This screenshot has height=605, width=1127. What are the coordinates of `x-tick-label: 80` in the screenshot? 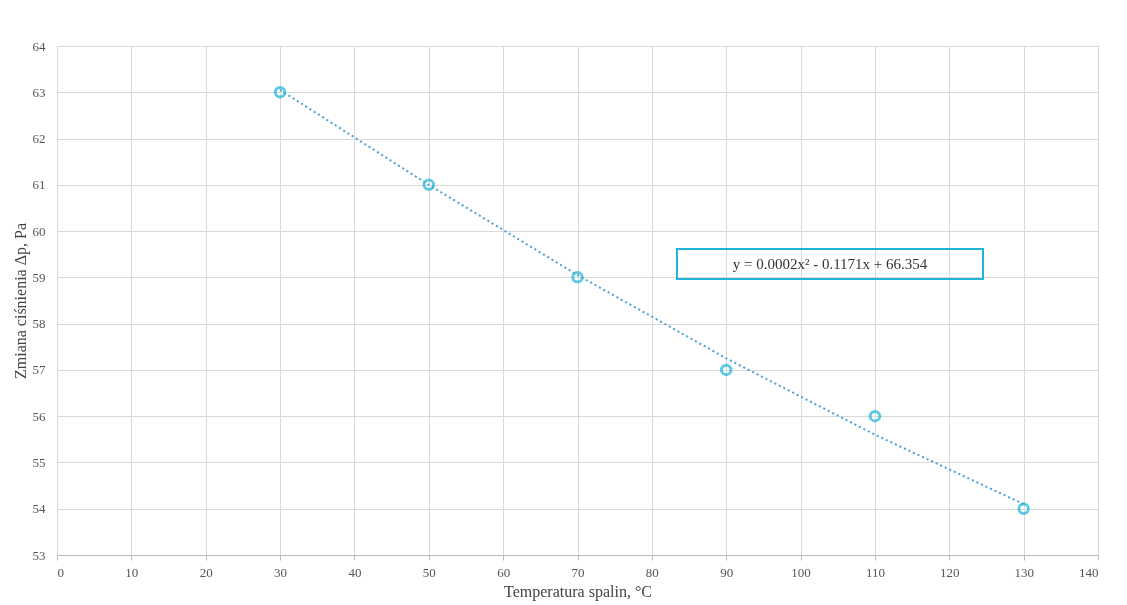 It's located at (652, 572).